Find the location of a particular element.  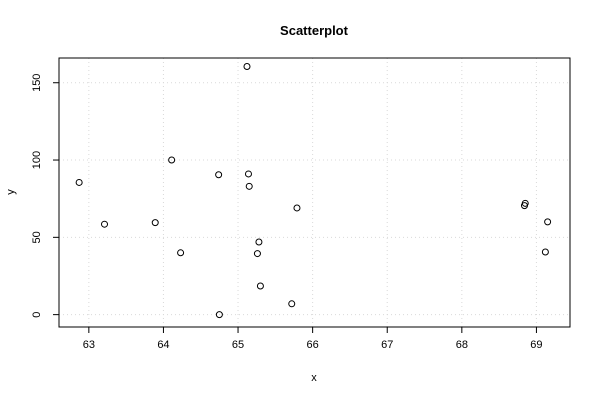

y-axis: 0 50 100 150 is located at coordinates (45, 196).